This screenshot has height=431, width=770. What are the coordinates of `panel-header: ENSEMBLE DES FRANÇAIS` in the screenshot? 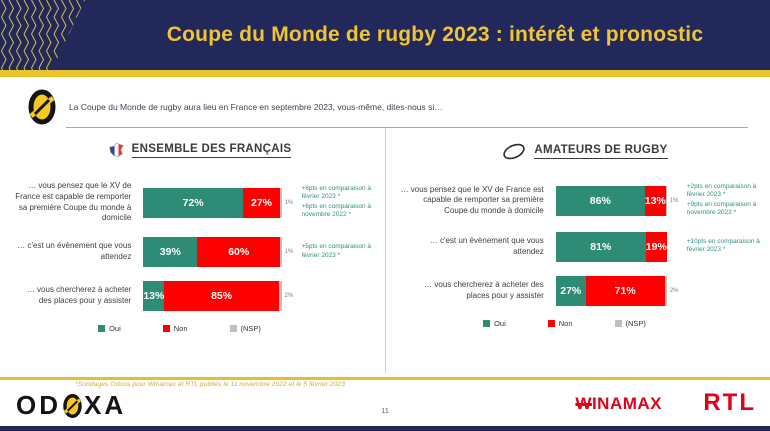 It's located at (199, 150).